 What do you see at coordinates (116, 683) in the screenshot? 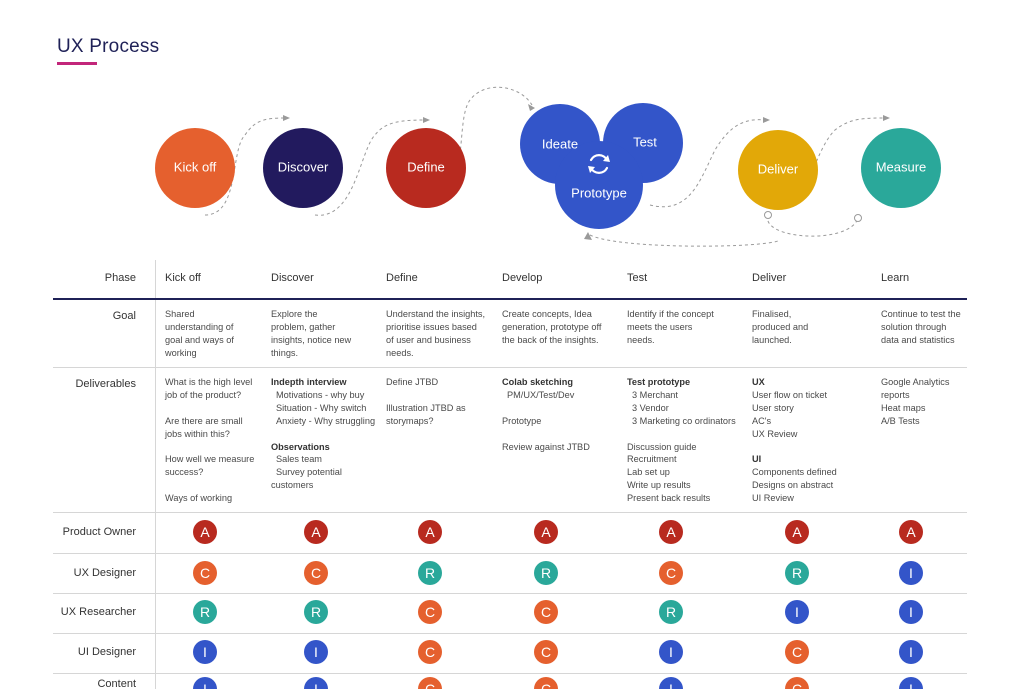
I see `role-label-content: Content` at bounding box center [116, 683].